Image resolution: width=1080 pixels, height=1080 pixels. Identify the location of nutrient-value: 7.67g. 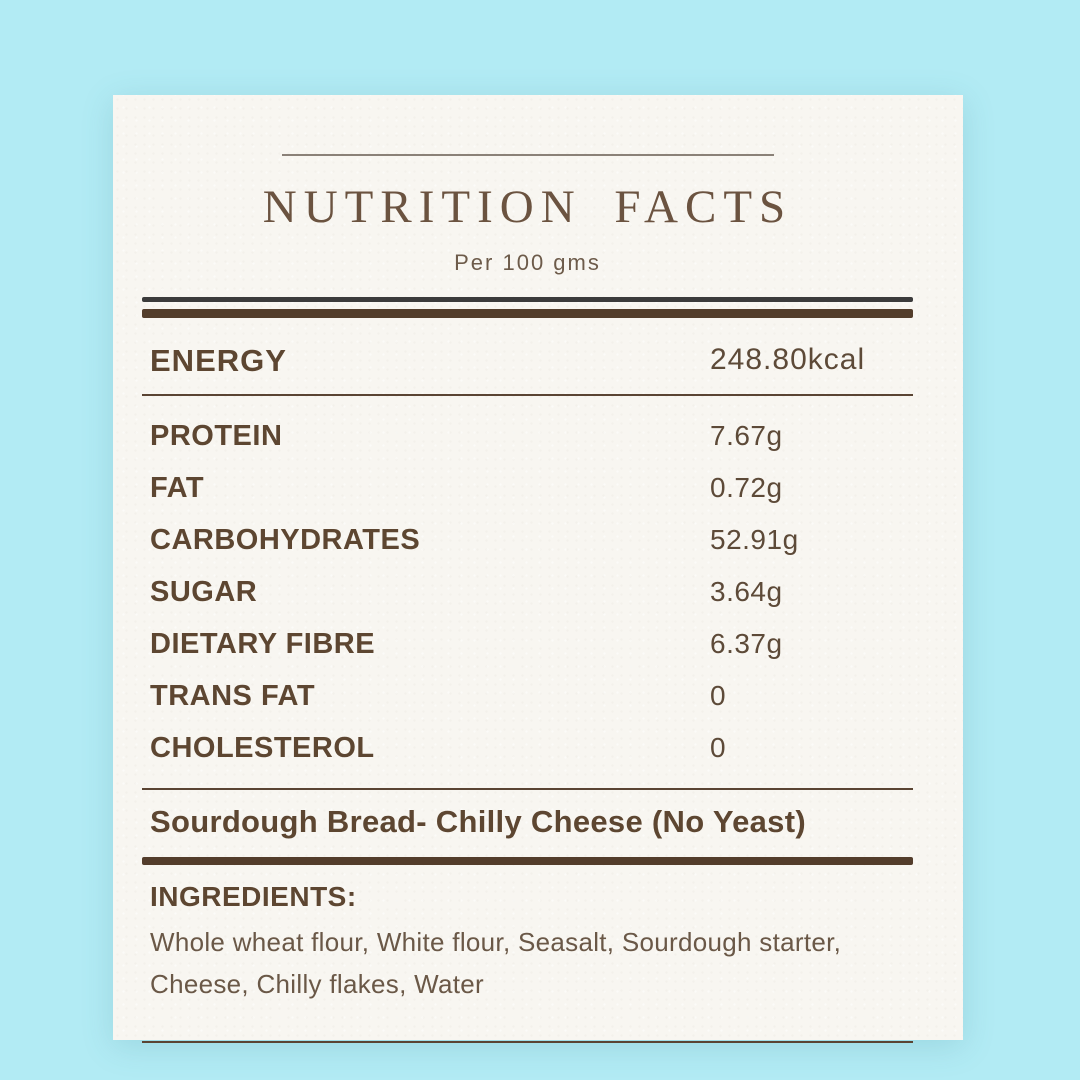
(746, 435).